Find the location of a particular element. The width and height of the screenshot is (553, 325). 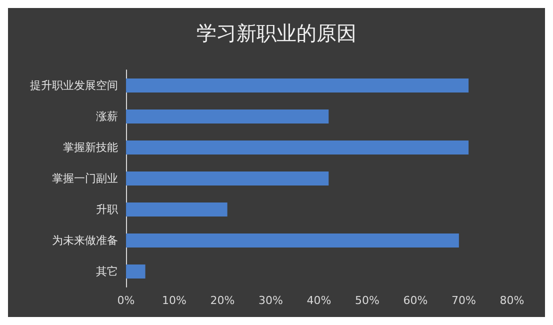

x-tick-label: 80% is located at coordinates (512, 300).